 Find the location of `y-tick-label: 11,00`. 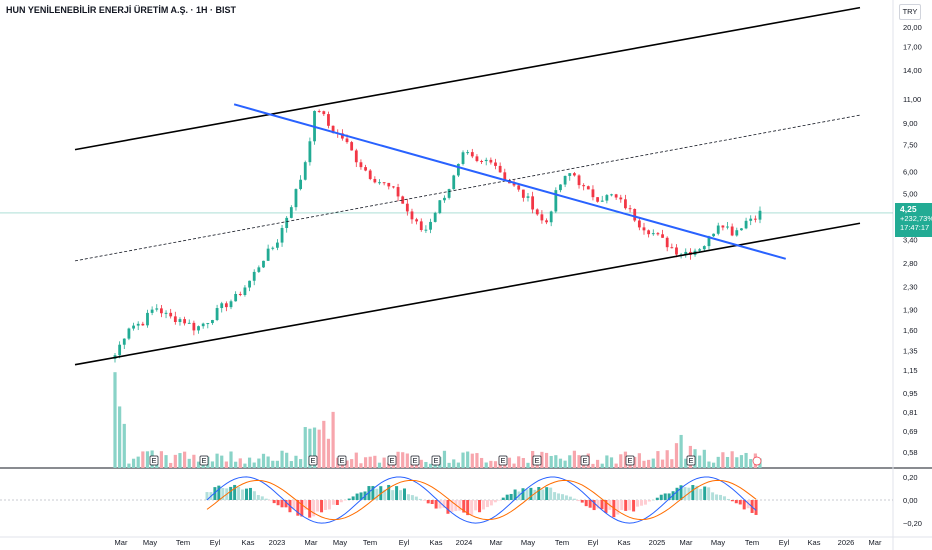

y-tick-label: 11,00 is located at coordinates (912, 99).